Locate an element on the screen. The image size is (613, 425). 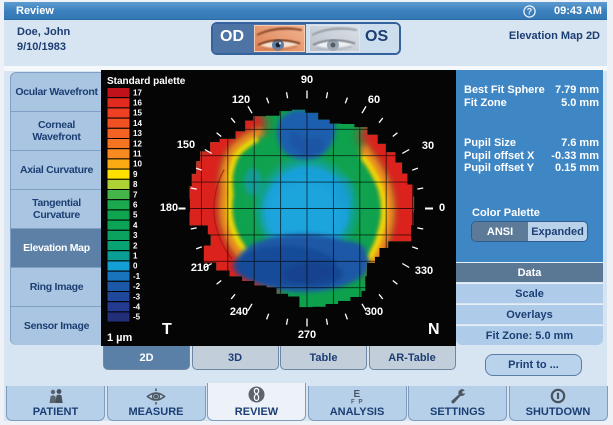
svg-text: 6 is located at coordinates (135, 205).